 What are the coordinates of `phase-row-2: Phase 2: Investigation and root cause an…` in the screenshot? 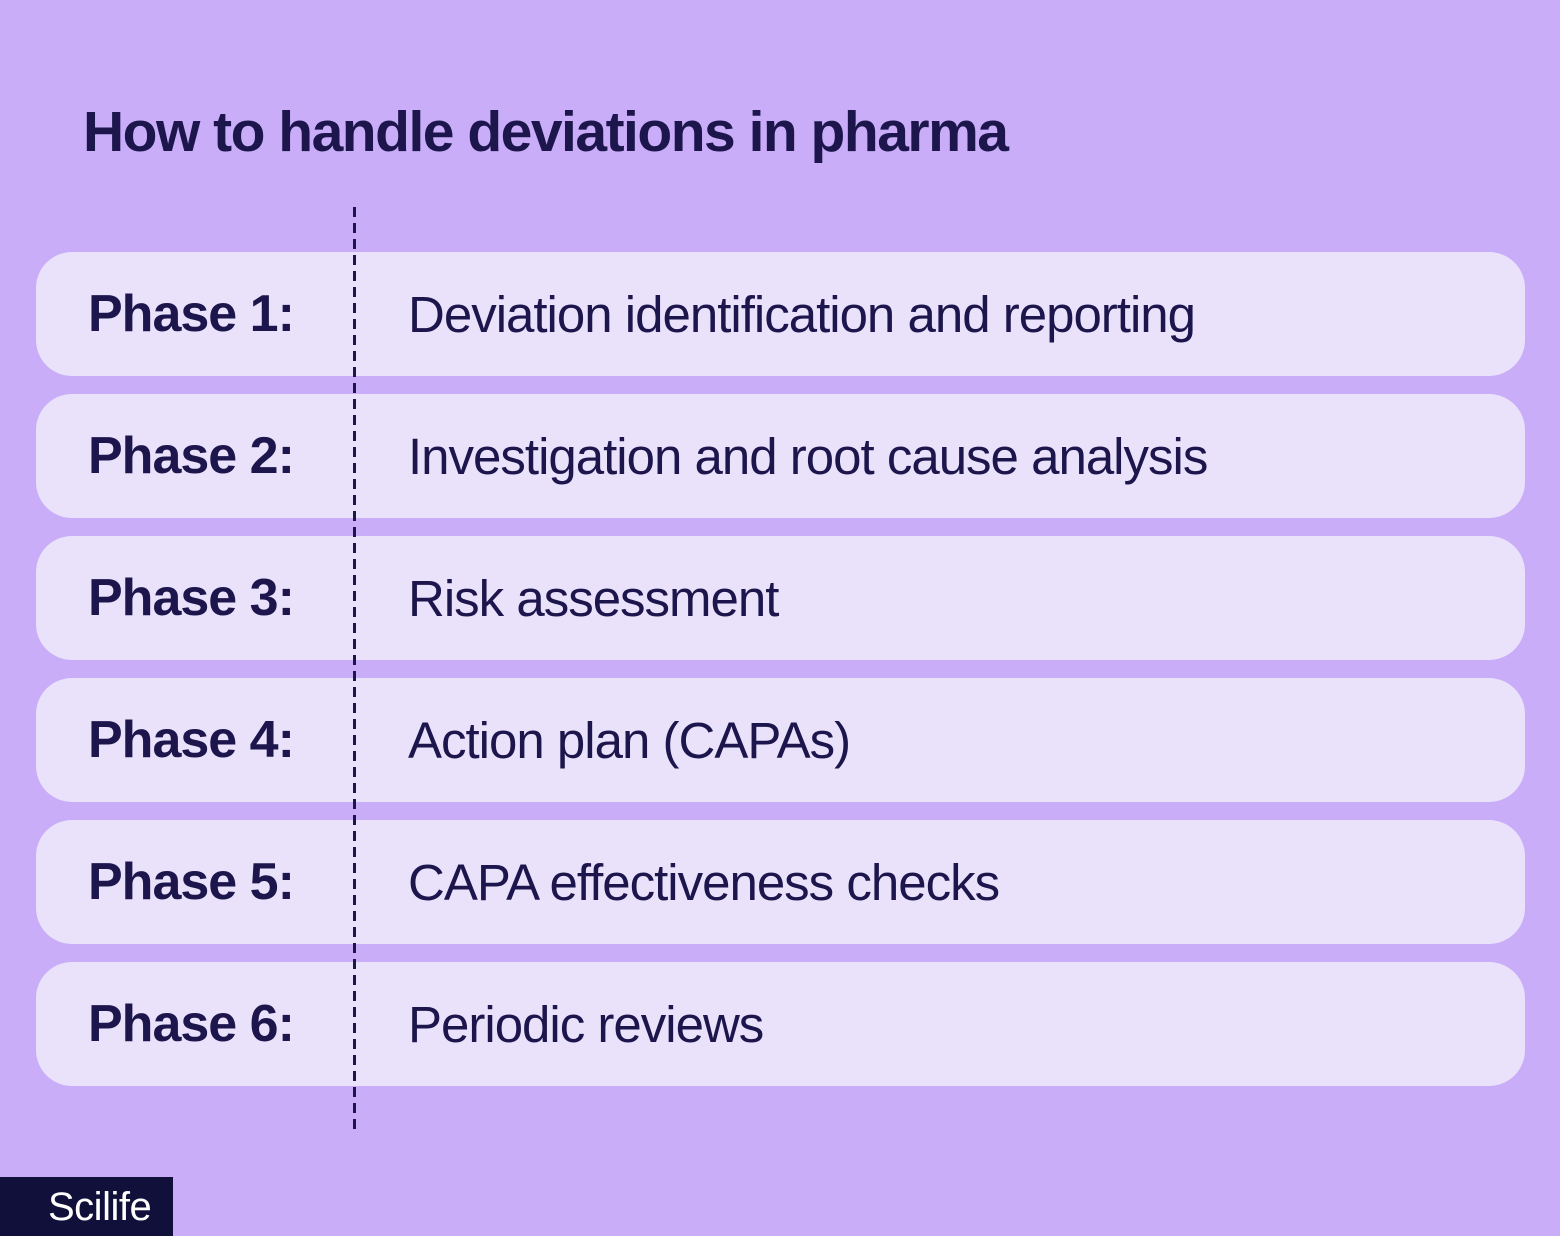 It's located at (780, 456).